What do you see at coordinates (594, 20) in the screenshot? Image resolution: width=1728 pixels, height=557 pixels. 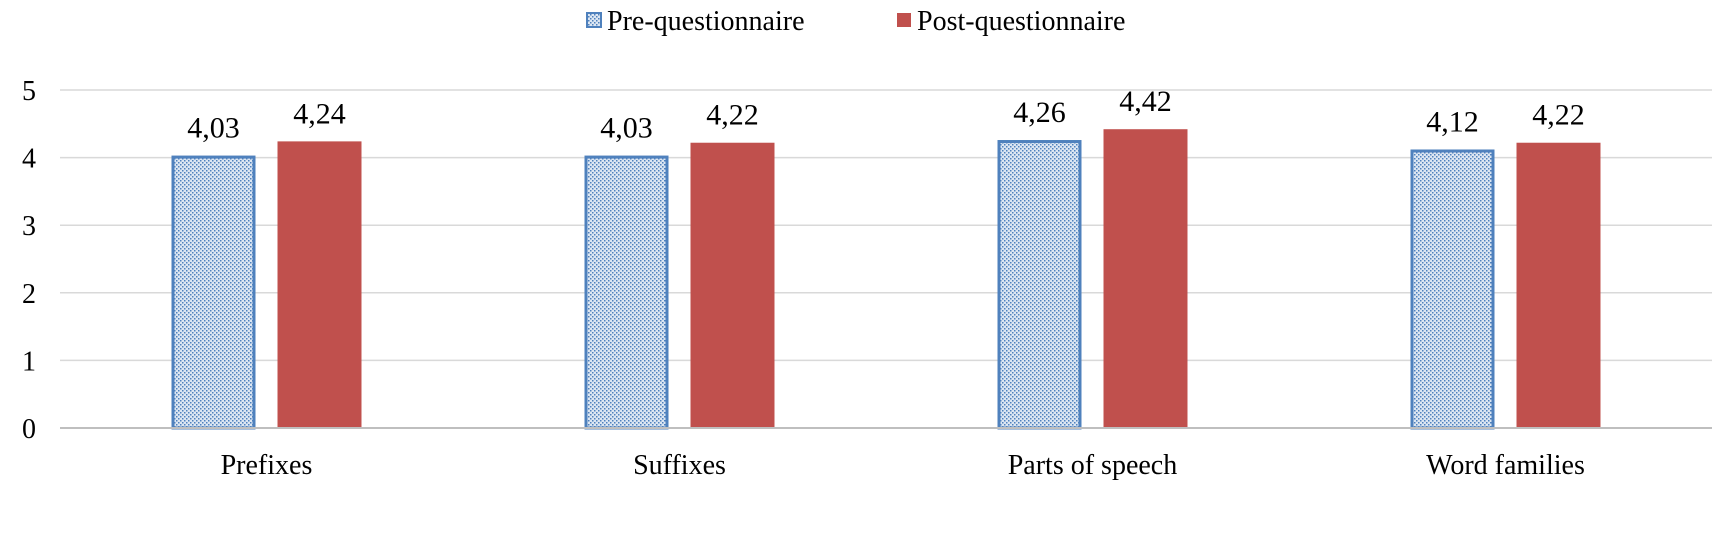 I see `legend-swatch-pre` at bounding box center [594, 20].